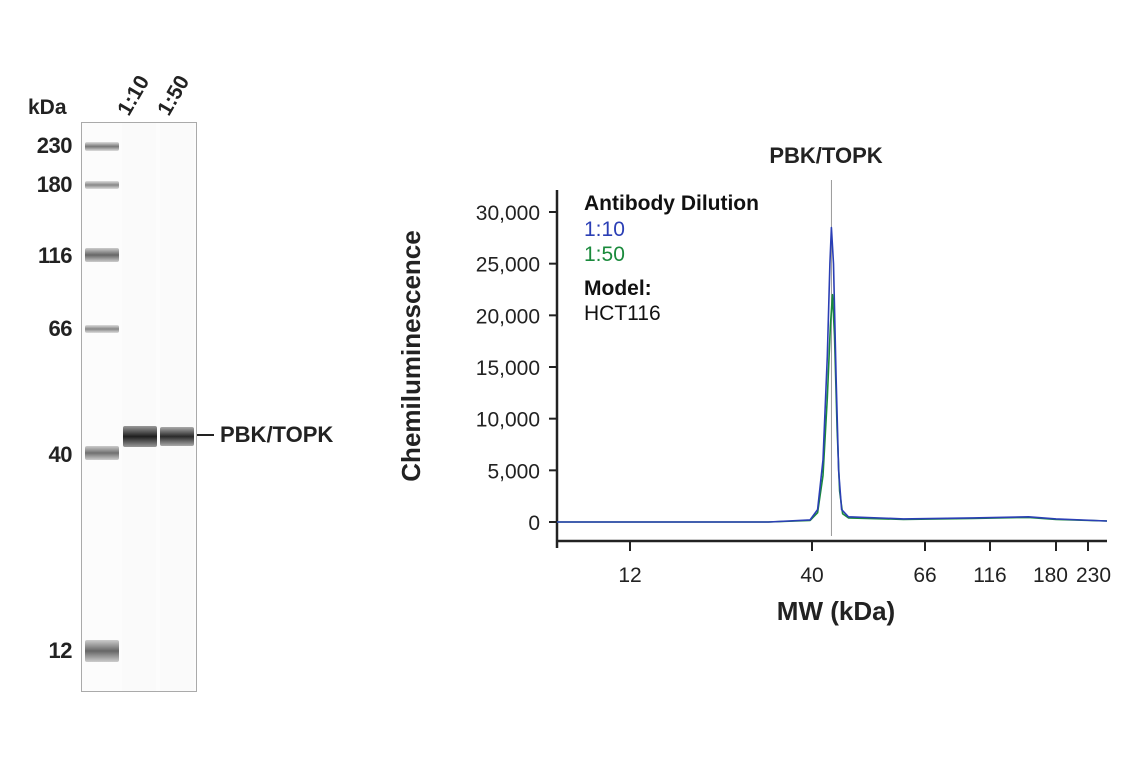  I want to click on x-tick-label: 230, so click(1093, 575).